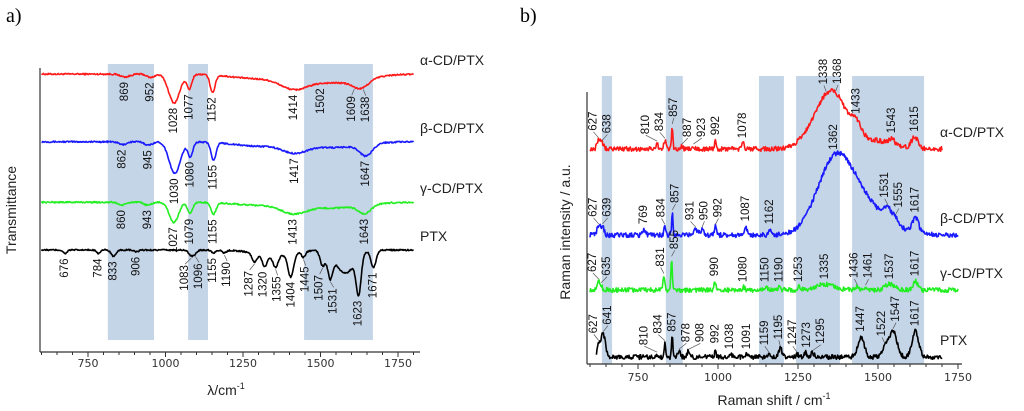 The width and height of the screenshot is (1024, 411). What do you see at coordinates (675, 239) in the screenshot?
I see `peak-label: 855` at bounding box center [675, 239].